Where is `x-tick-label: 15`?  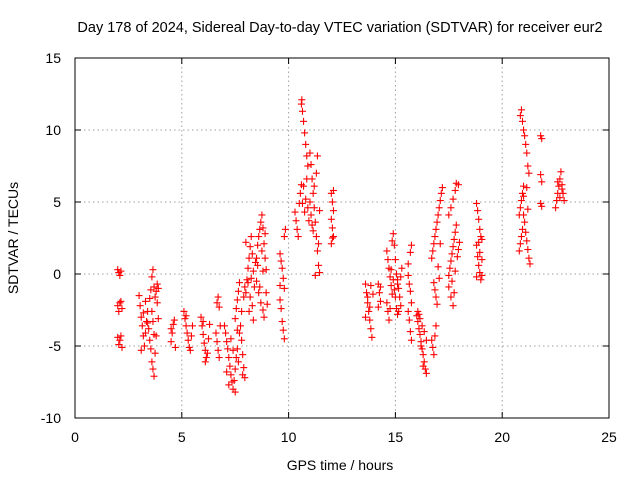 x-tick-label: 15 is located at coordinates (396, 437).